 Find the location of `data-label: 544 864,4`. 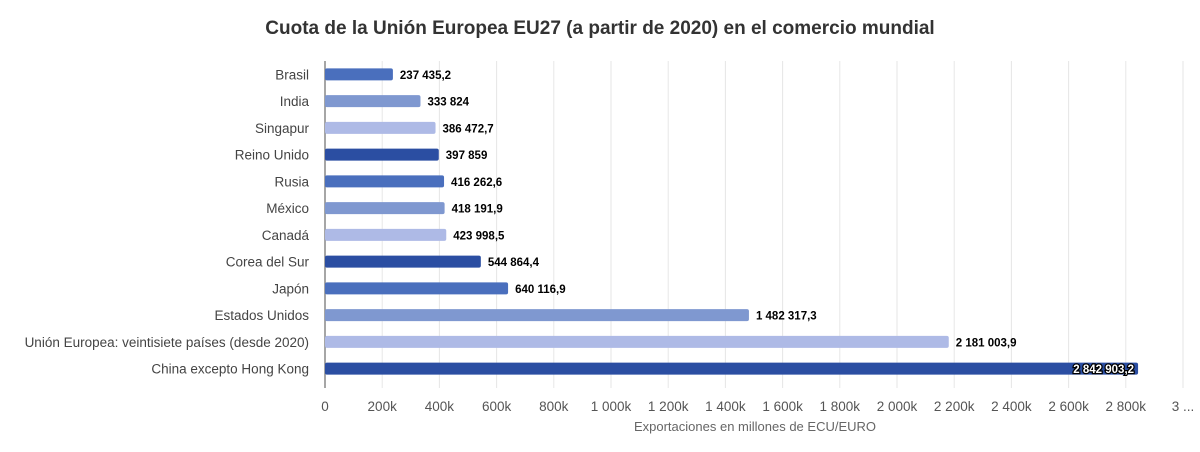

data-label: 544 864,4 is located at coordinates (514, 263).